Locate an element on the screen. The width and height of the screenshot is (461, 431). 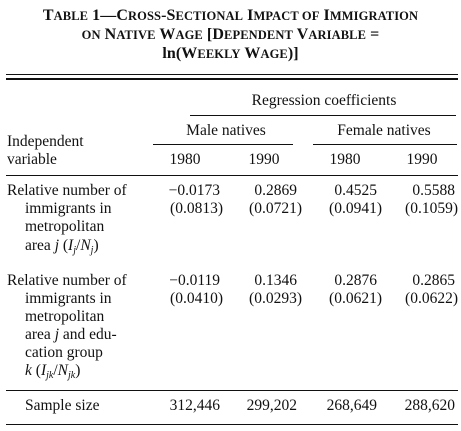
row-label-line: k (Ijk/Njk) is located at coordinates (53, 371).